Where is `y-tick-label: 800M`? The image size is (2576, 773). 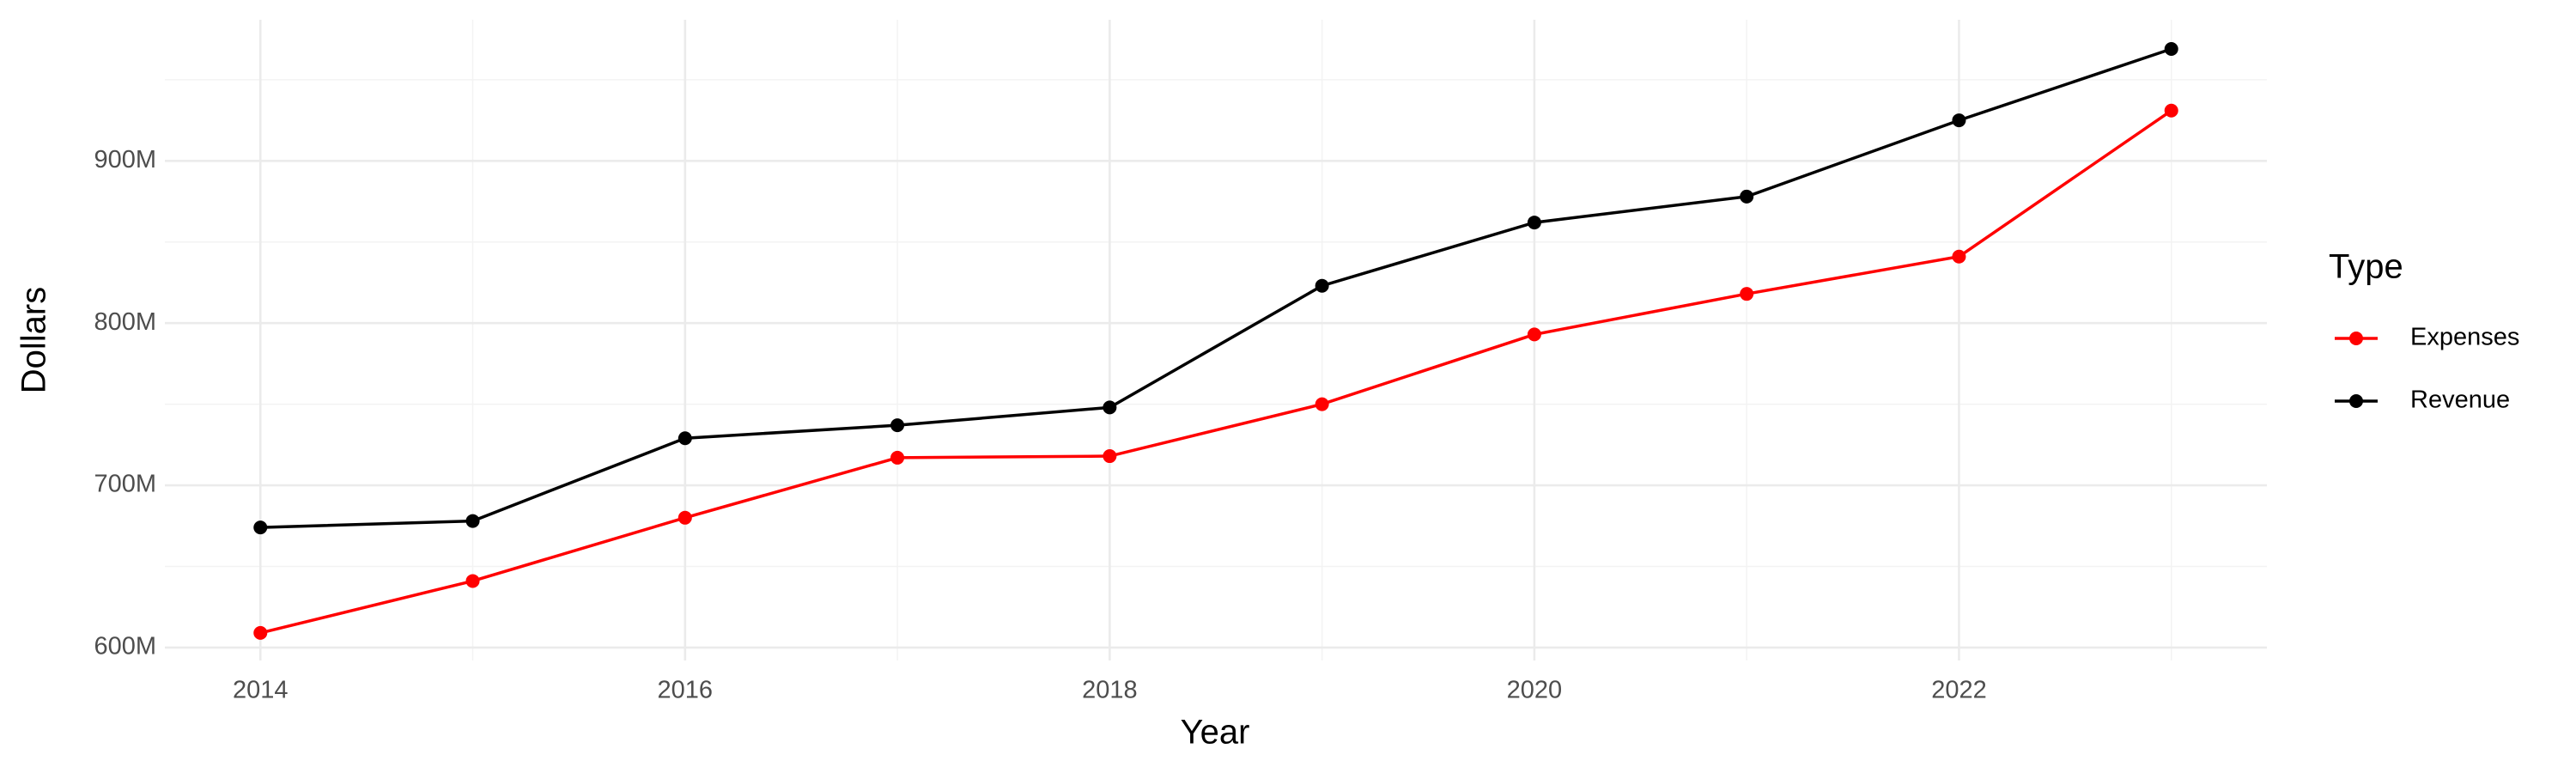
y-tick-label: 800M is located at coordinates (125, 322).